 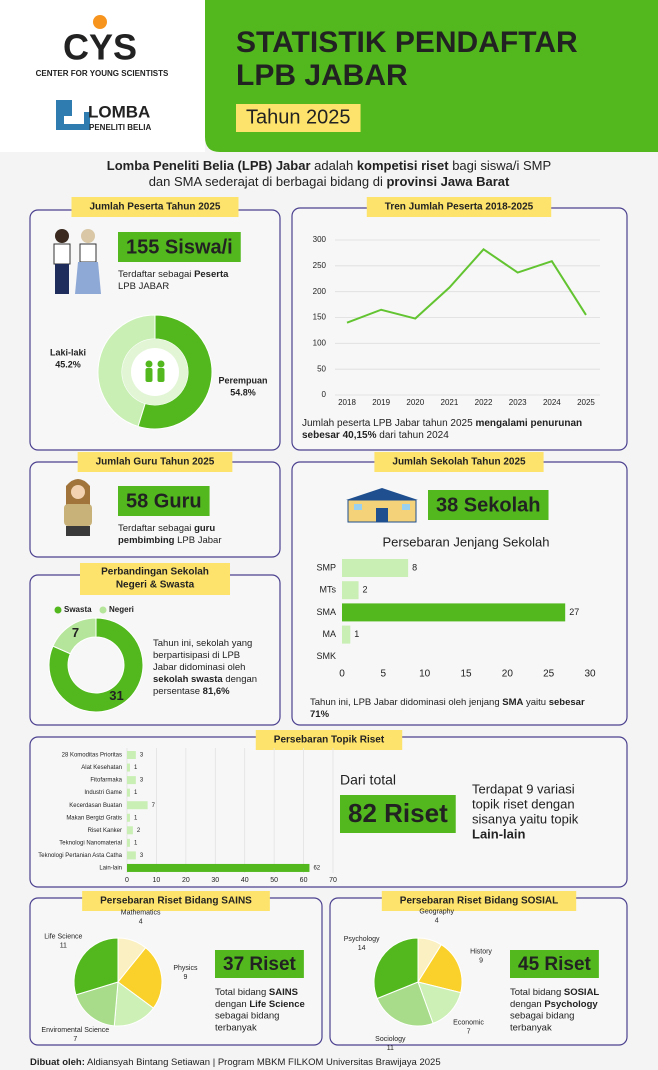 What do you see at coordinates (155, 372) in the screenshot?
I see `donut-center` at bounding box center [155, 372].